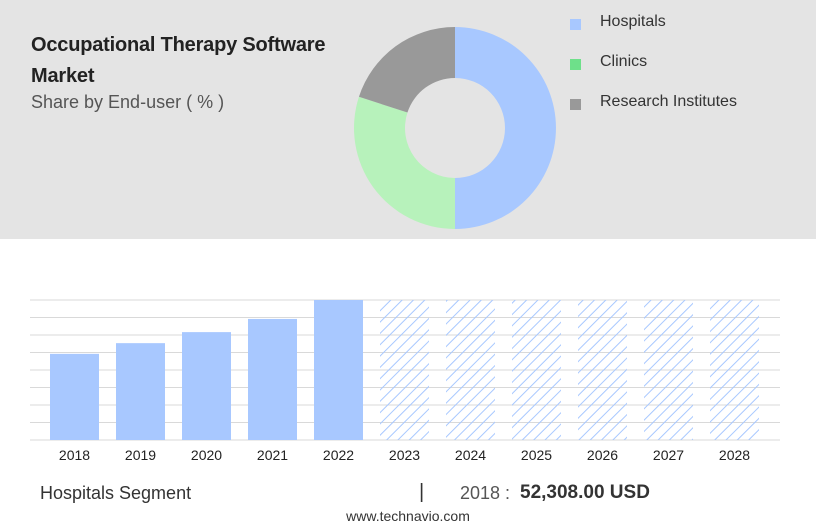 Image resolution: width=816 pixels, height=528 pixels. Describe the element at coordinates (128, 102) in the screenshot. I see `chart-subtitle: Share by End-user ( % )` at that location.